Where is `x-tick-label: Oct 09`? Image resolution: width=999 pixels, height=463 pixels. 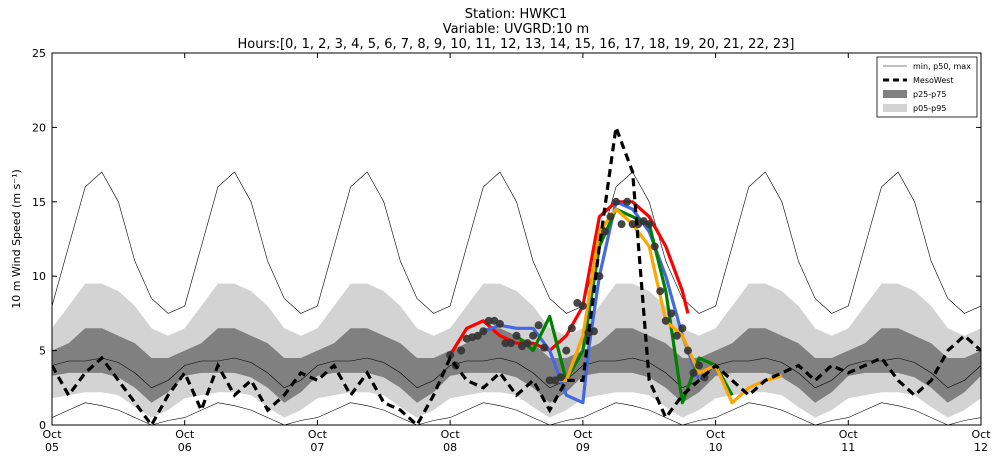 x-tick-label: Oct 09 is located at coordinates (583, 441).